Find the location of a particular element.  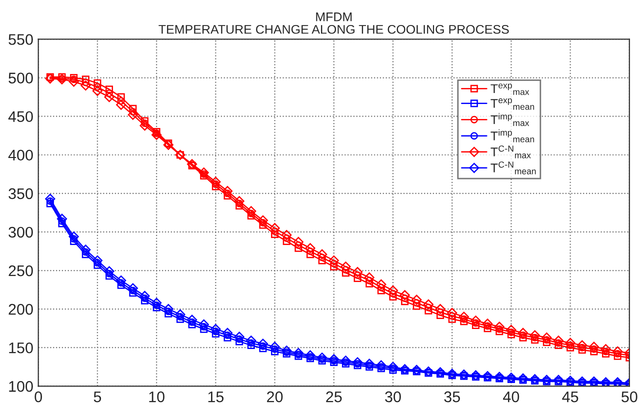

x-tick-label: 5 is located at coordinates (98, 397).